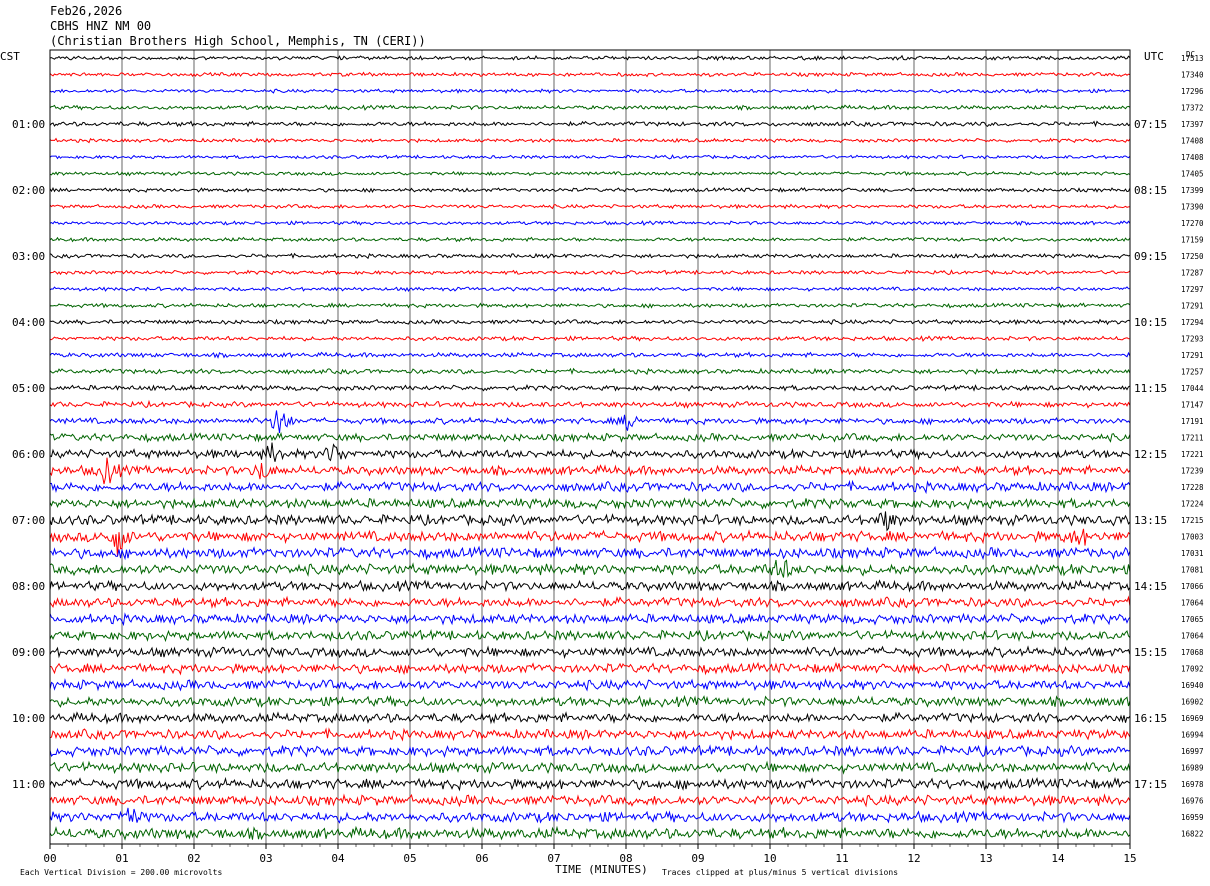  I want to click on rms-value-44: 16978, so click(1192, 784).